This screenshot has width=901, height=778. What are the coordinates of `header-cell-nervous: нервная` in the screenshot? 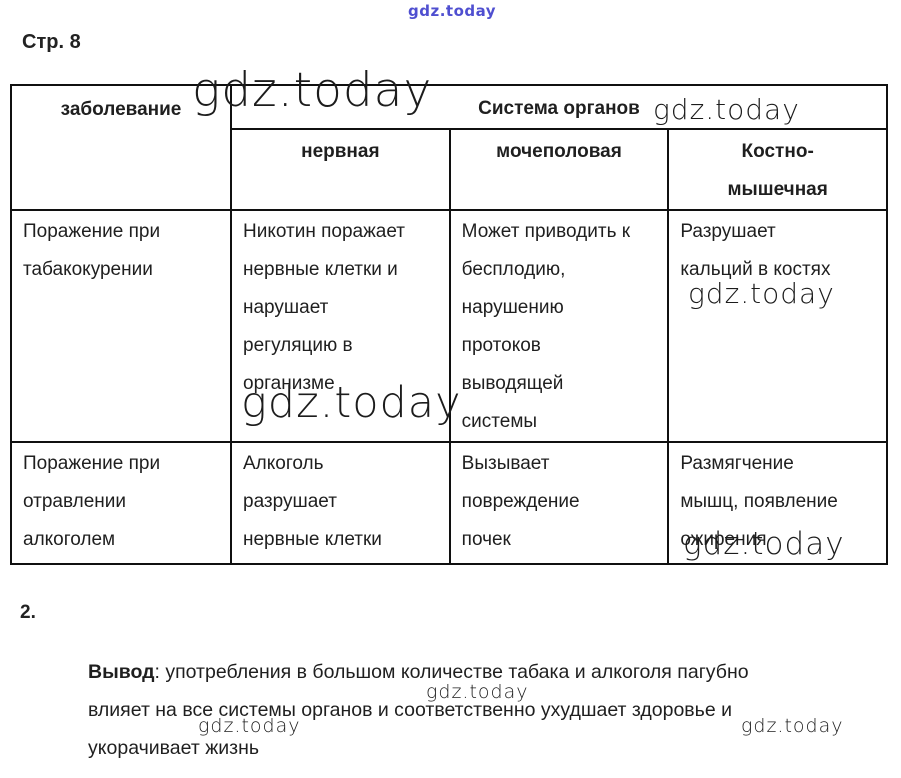 It's located at (340, 169).